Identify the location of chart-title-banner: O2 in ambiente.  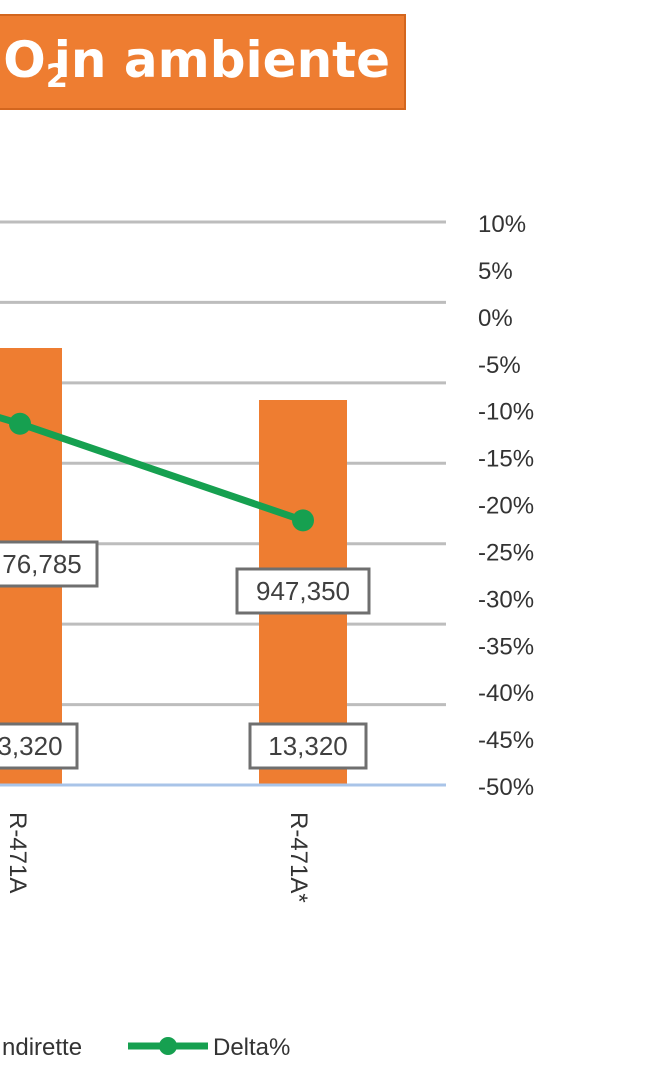
(203, 62).